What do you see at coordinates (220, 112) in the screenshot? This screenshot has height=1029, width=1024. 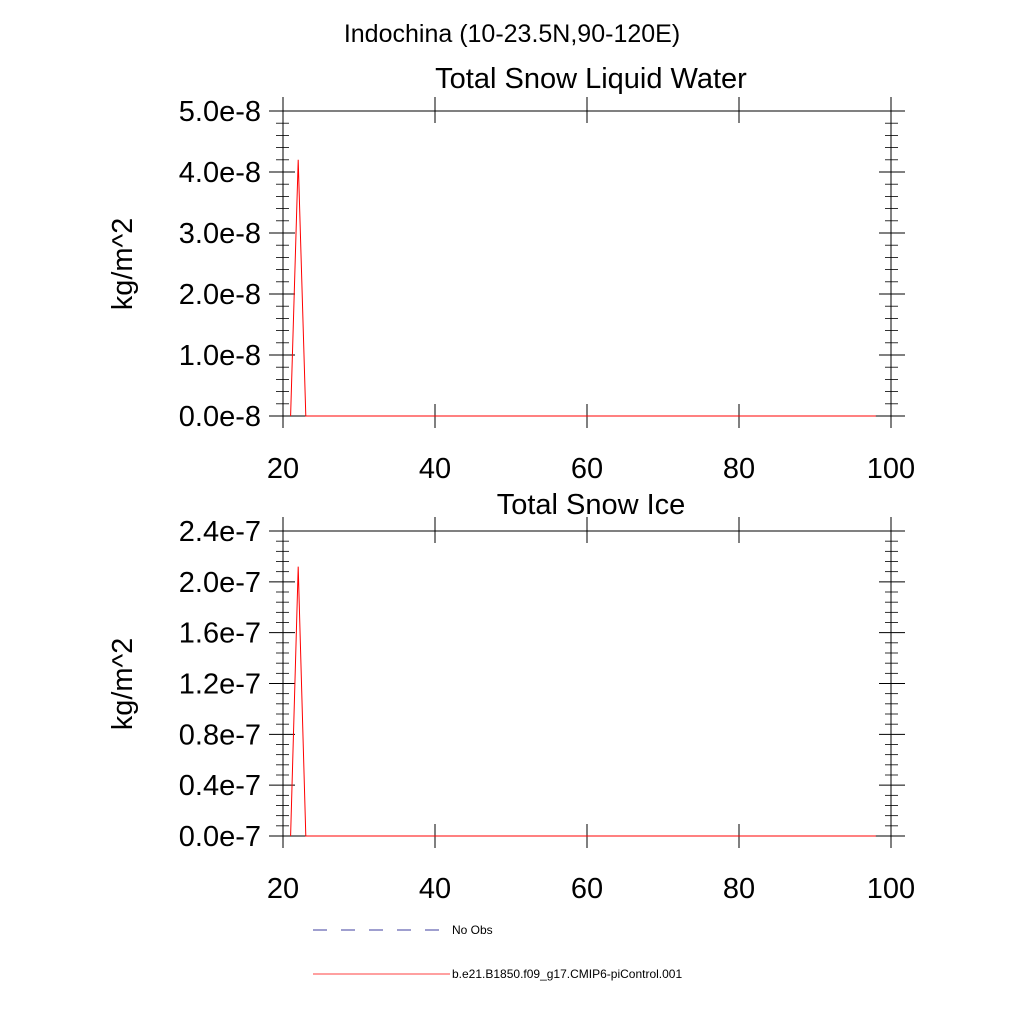 I see `y-tick-label: 5.0e-8` at bounding box center [220, 112].